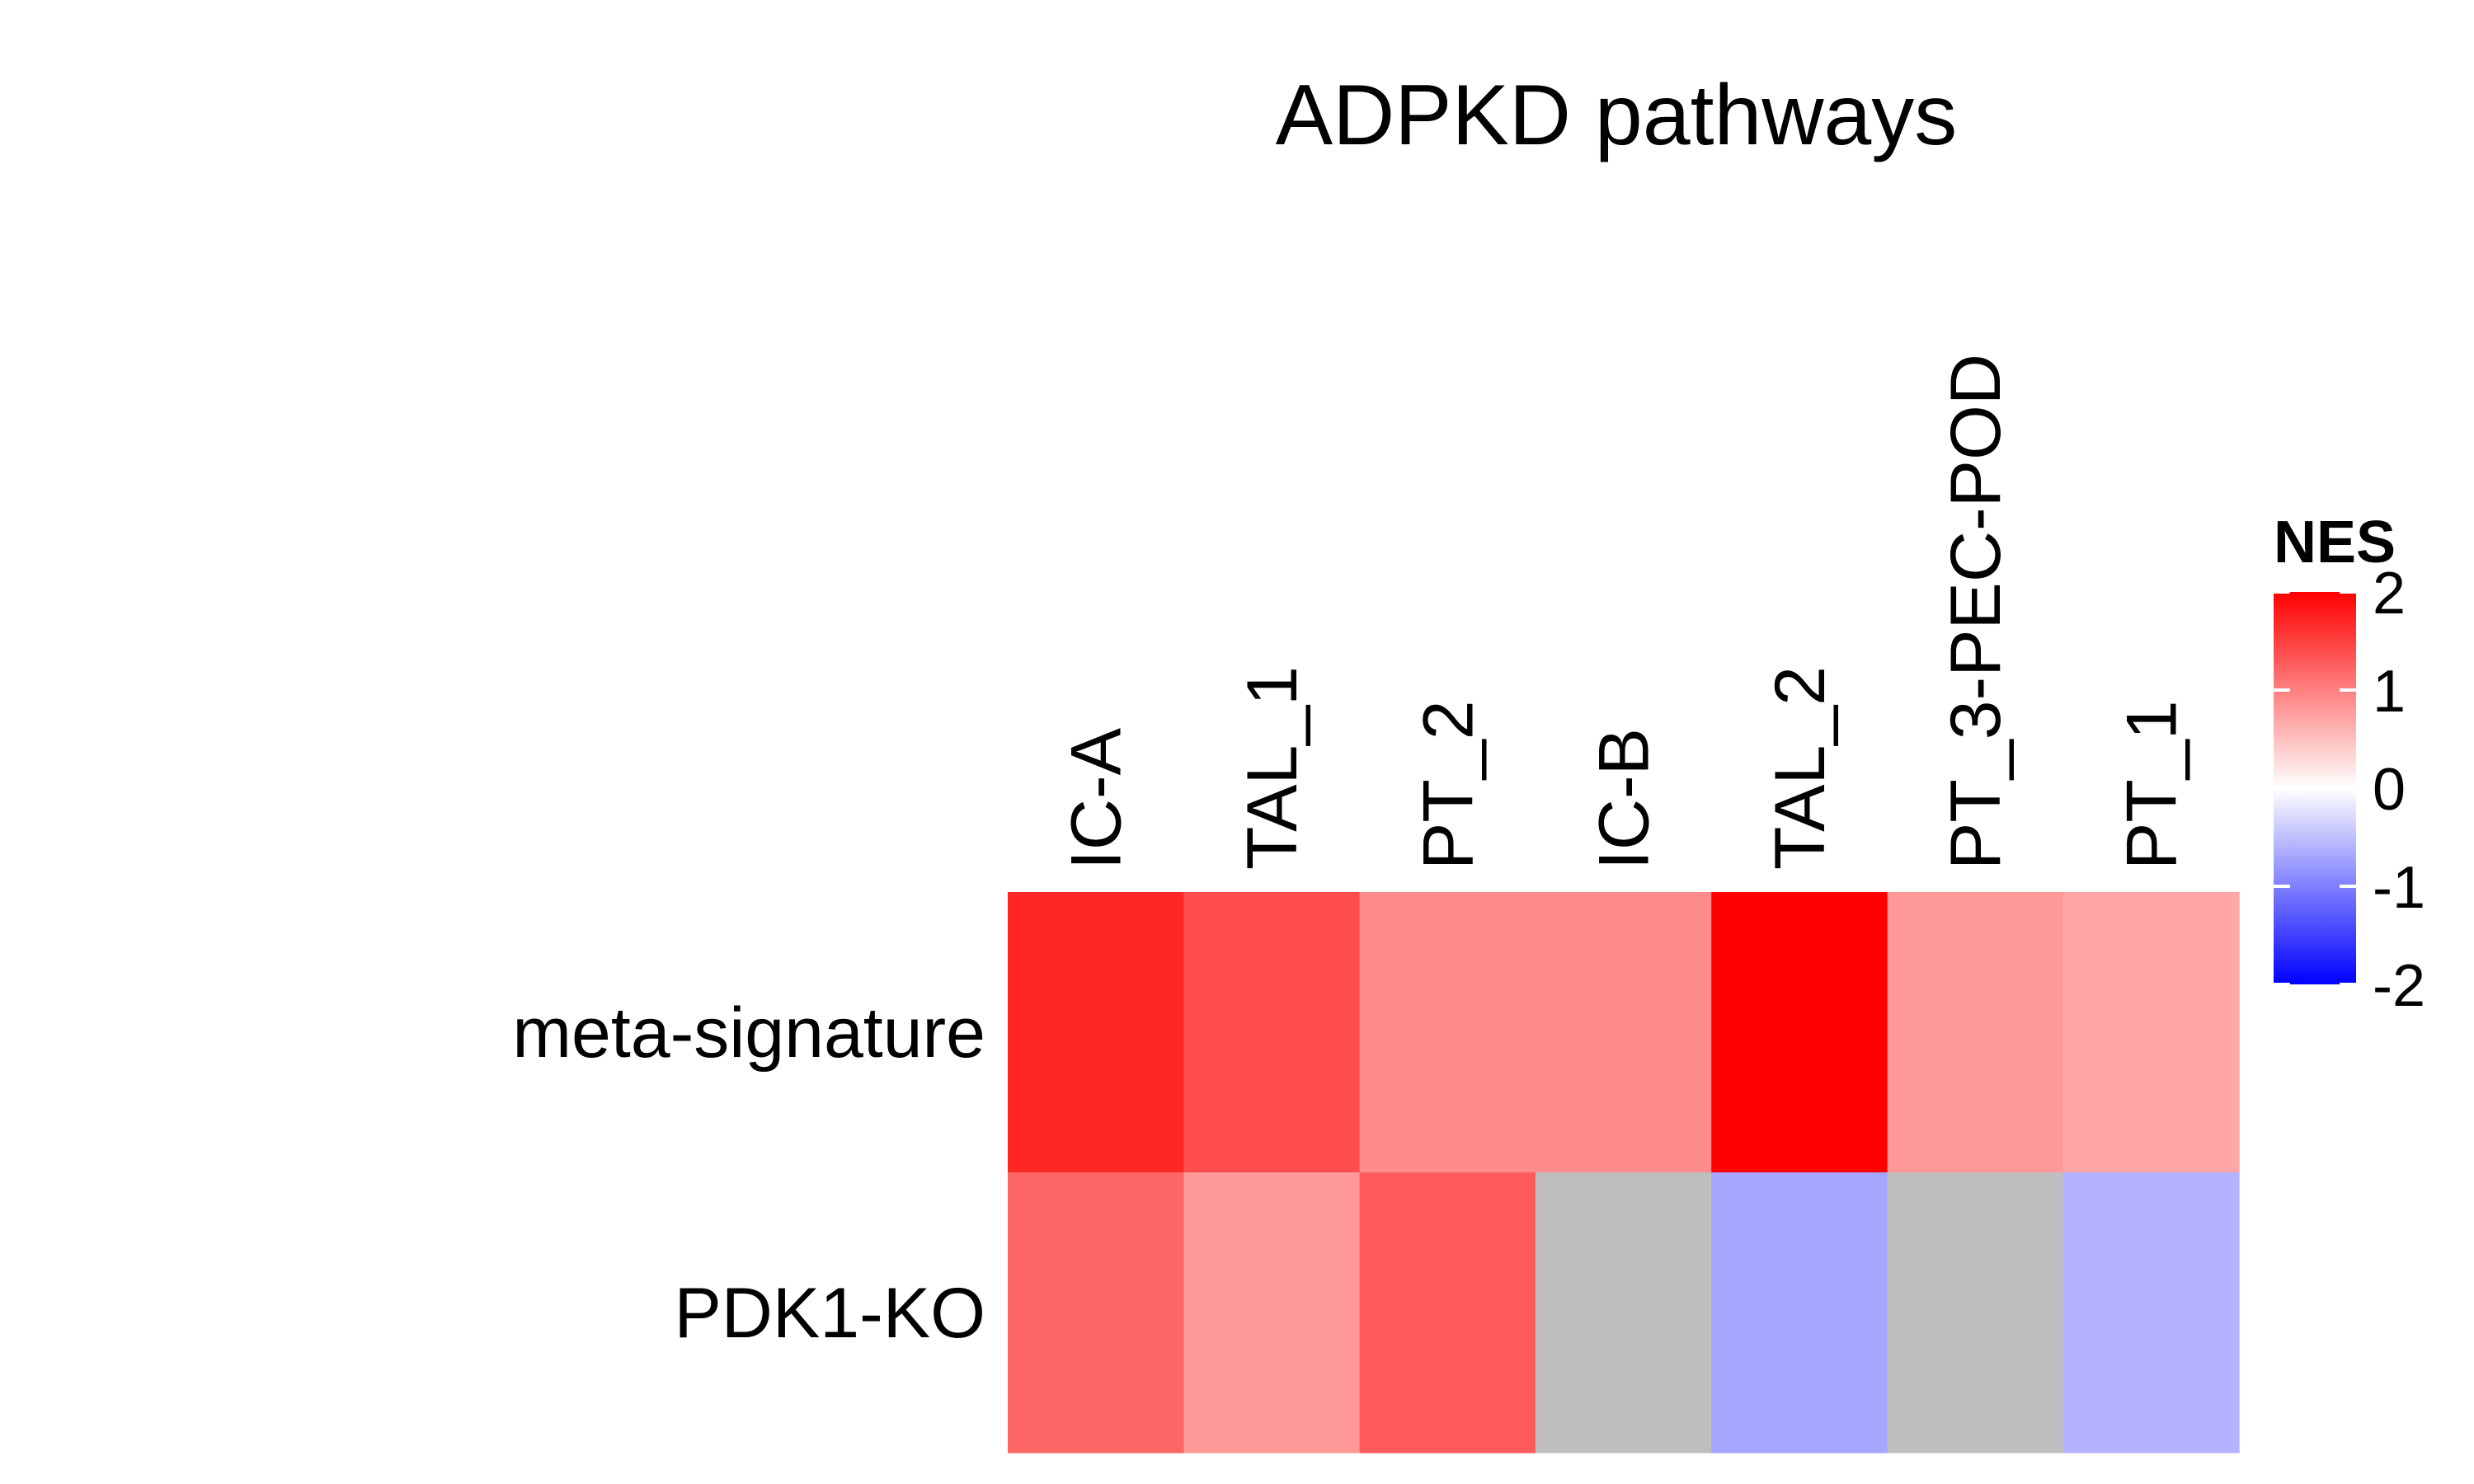 The image size is (2474, 1484). What do you see at coordinates (1975, 612) in the screenshot?
I see `column-label: PT_3-PEC-POD` at bounding box center [1975, 612].